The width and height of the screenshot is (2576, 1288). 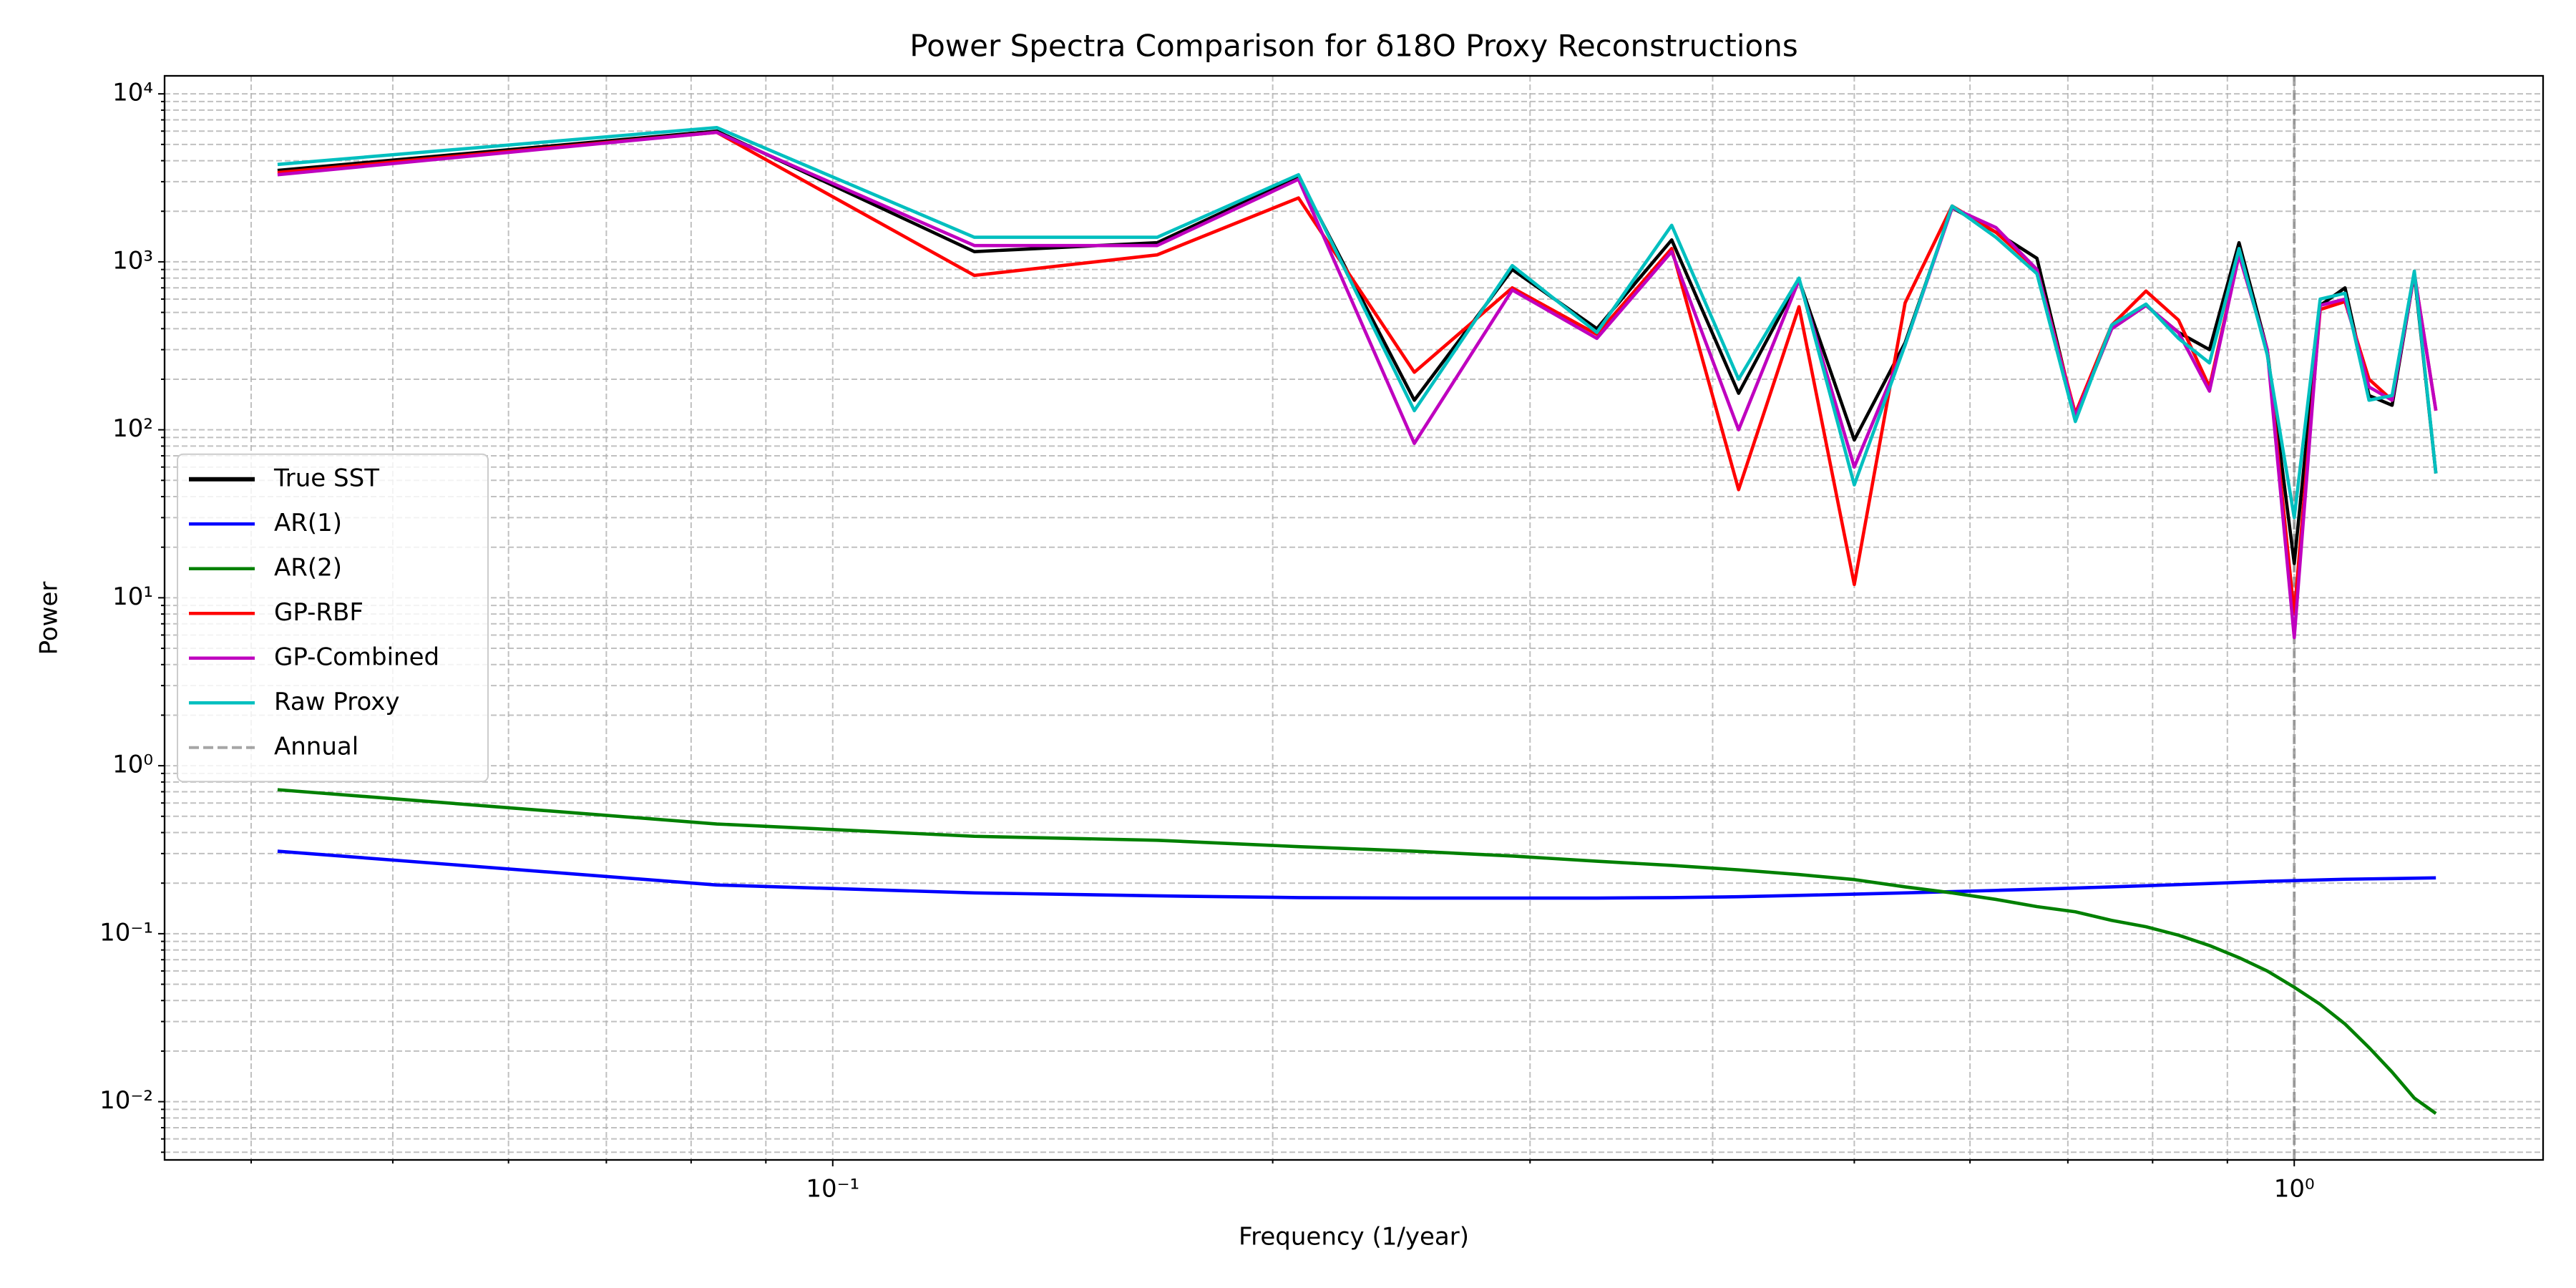 I want to click on legend-box, so click(x=333, y=618).